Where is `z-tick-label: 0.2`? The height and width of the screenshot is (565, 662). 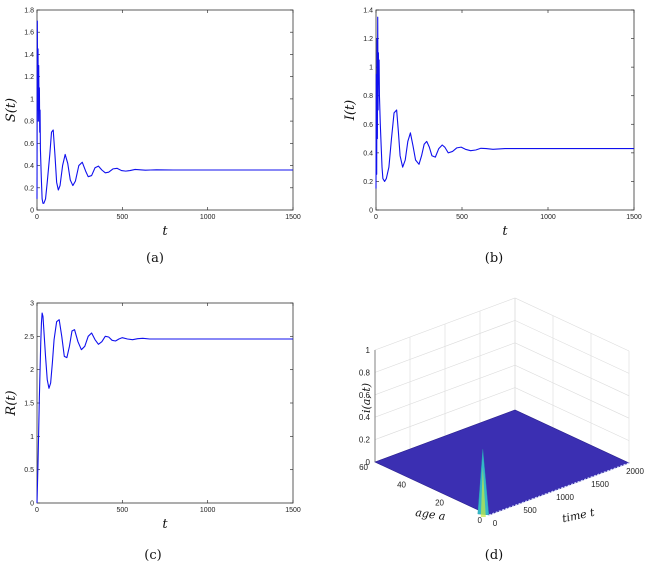
z-tick-label: 0.2 is located at coordinates (365, 440).